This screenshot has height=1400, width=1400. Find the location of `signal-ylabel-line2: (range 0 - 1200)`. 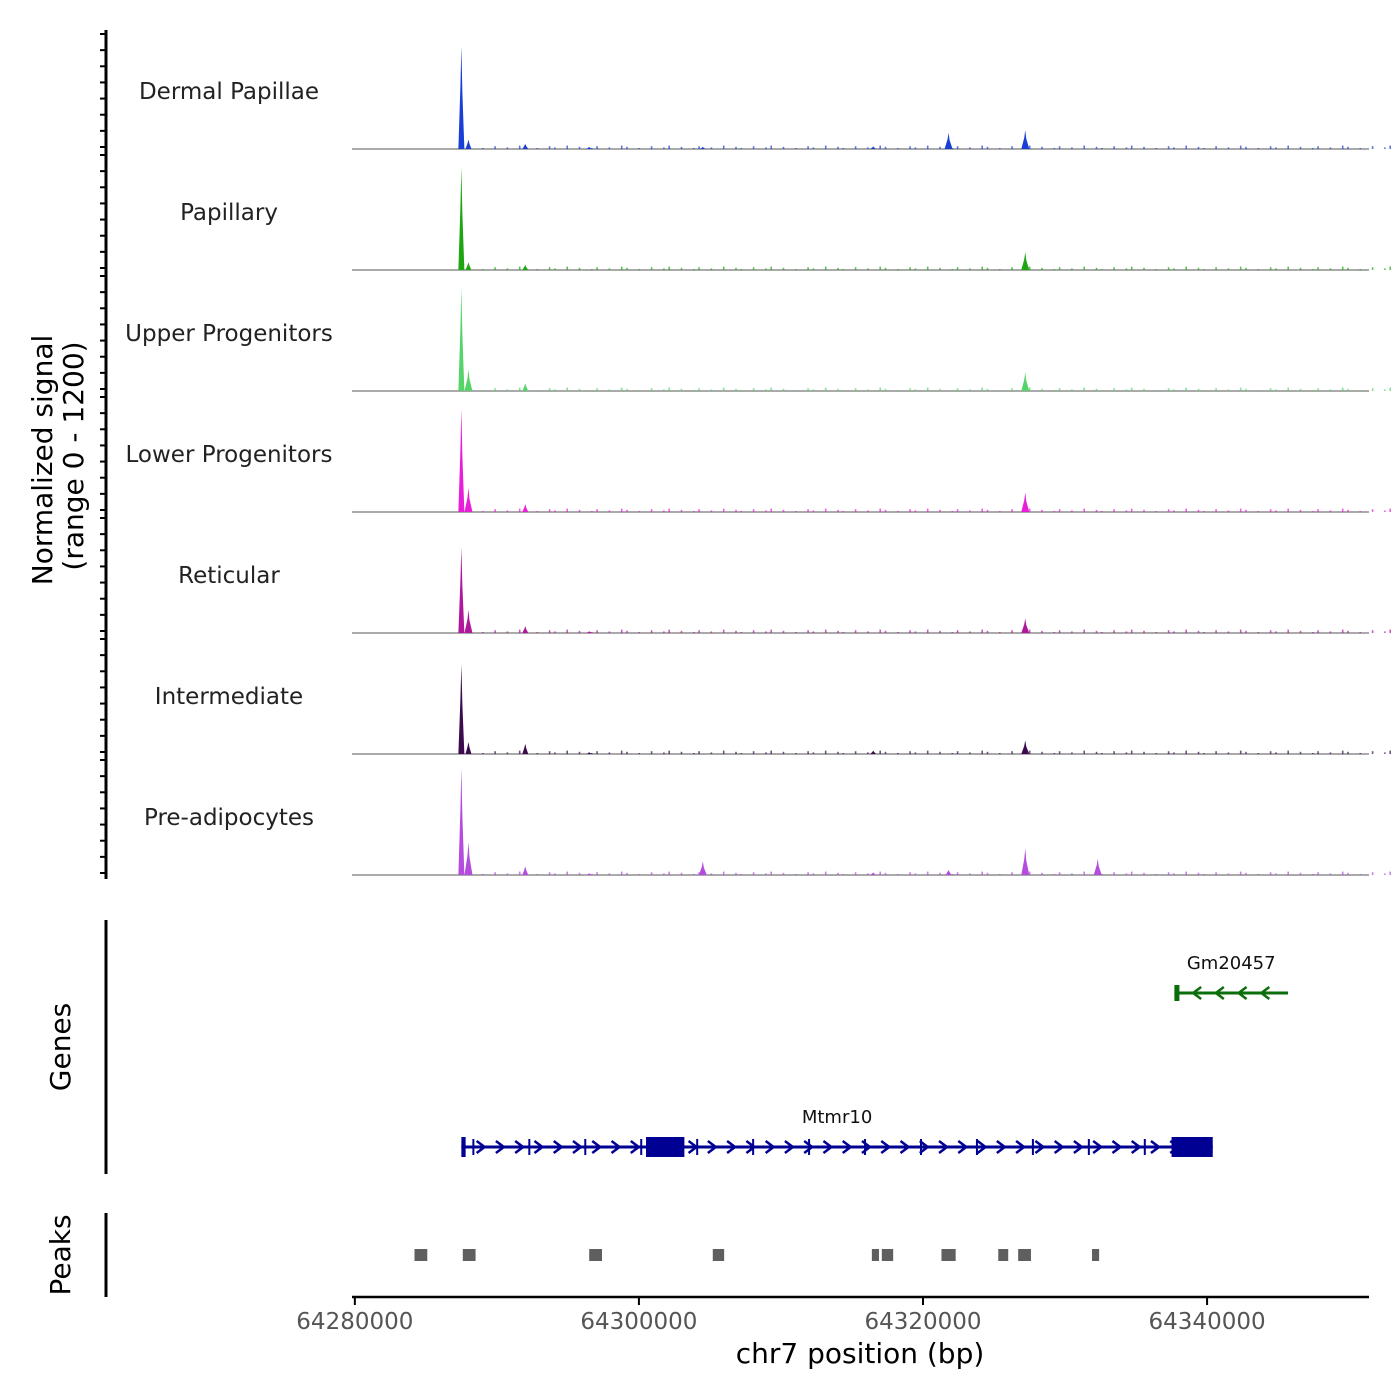

signal-ylabel-line2: (range 0 - 1200) is located at coordinates (73, 455).